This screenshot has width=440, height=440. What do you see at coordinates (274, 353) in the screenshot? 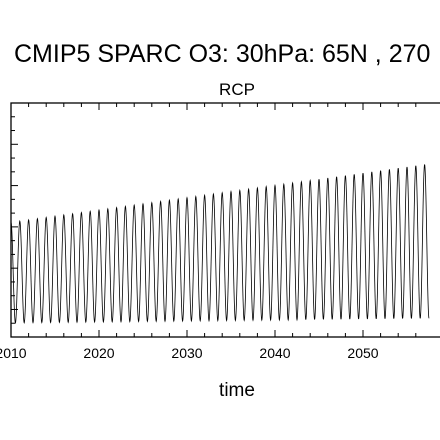
I see `x-tick-label-2040: 2040` at bounding box center [274, 353].